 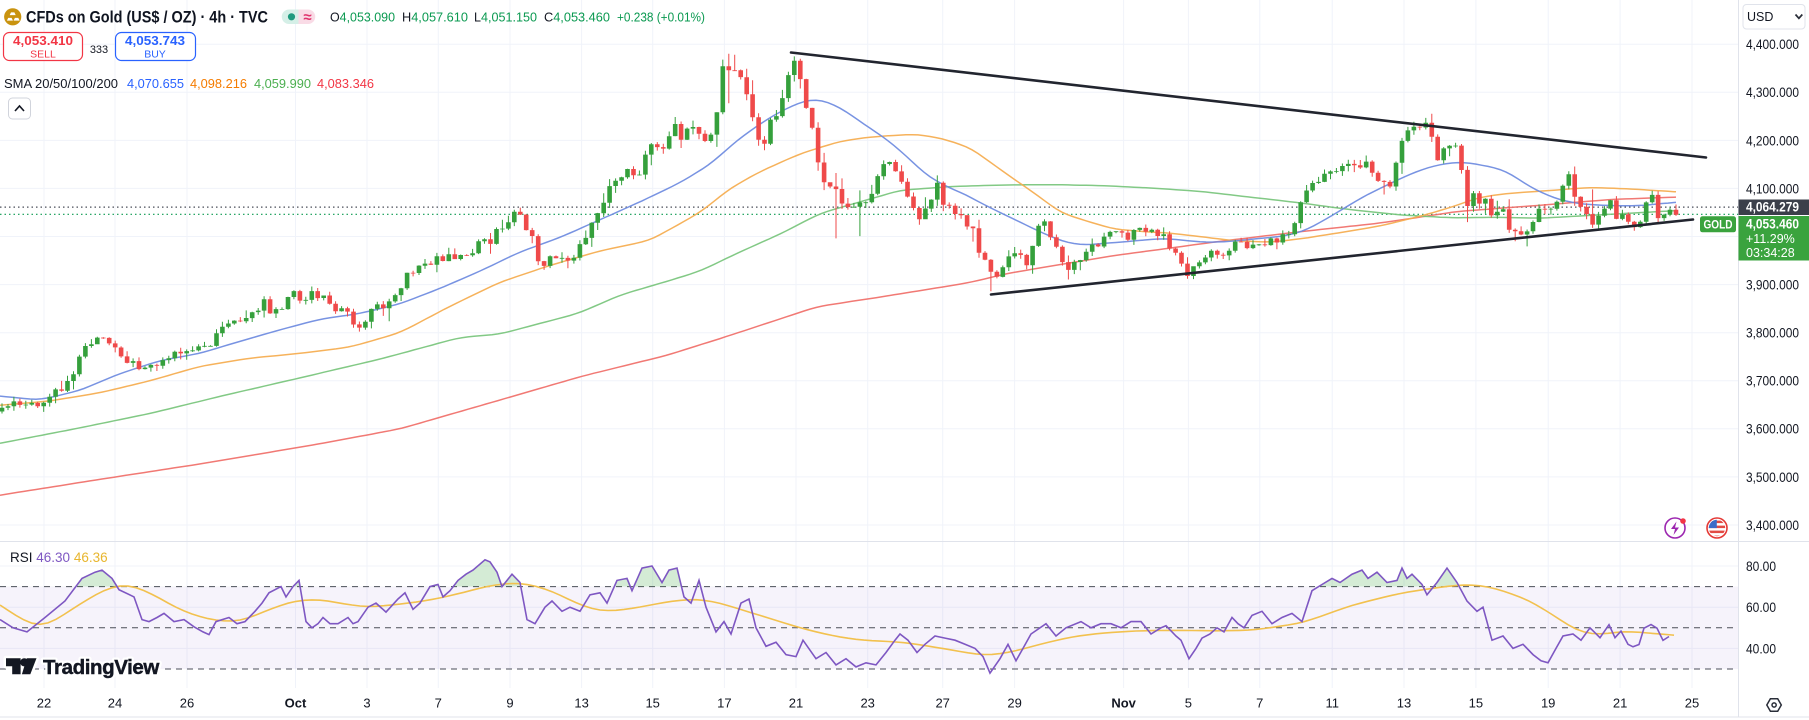 I want to click on svg-text: TradingView, so click(x=101, y=667).